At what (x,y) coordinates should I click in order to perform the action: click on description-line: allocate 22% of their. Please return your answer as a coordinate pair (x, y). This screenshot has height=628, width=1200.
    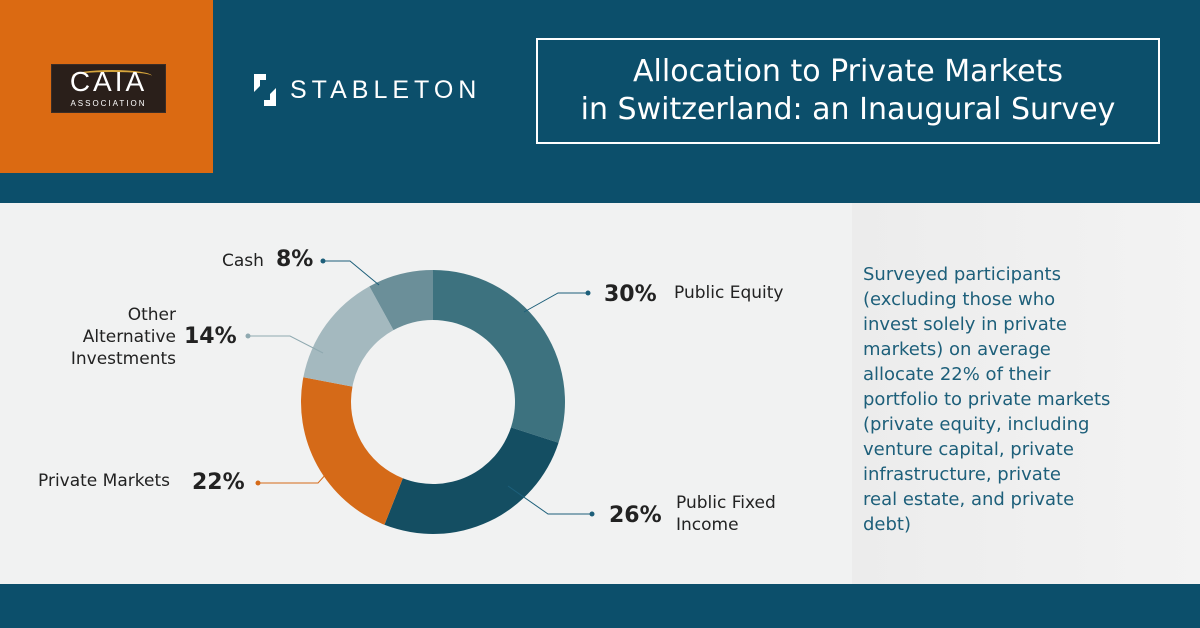
    Looking at the image, I should click on (957, 374).